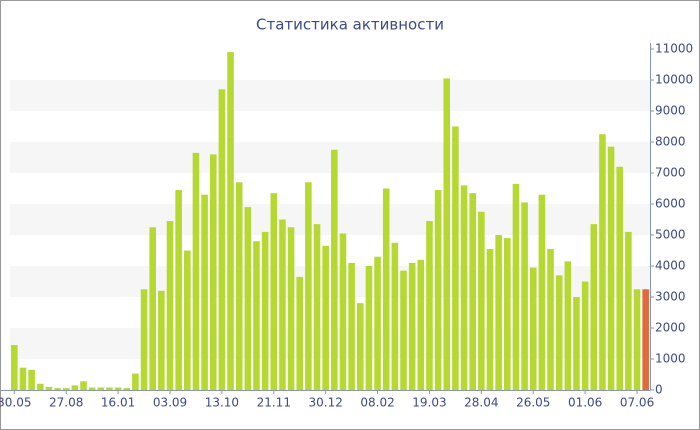  I want to click on y-tick-label: 8000, so click(670, 142).